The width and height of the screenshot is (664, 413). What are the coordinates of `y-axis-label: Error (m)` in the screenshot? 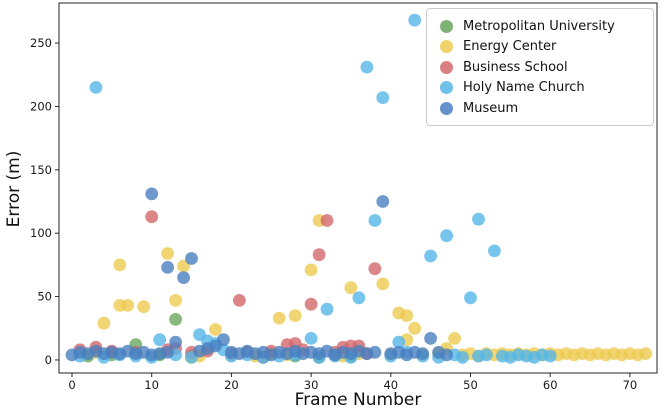 It's located at (14, 189).